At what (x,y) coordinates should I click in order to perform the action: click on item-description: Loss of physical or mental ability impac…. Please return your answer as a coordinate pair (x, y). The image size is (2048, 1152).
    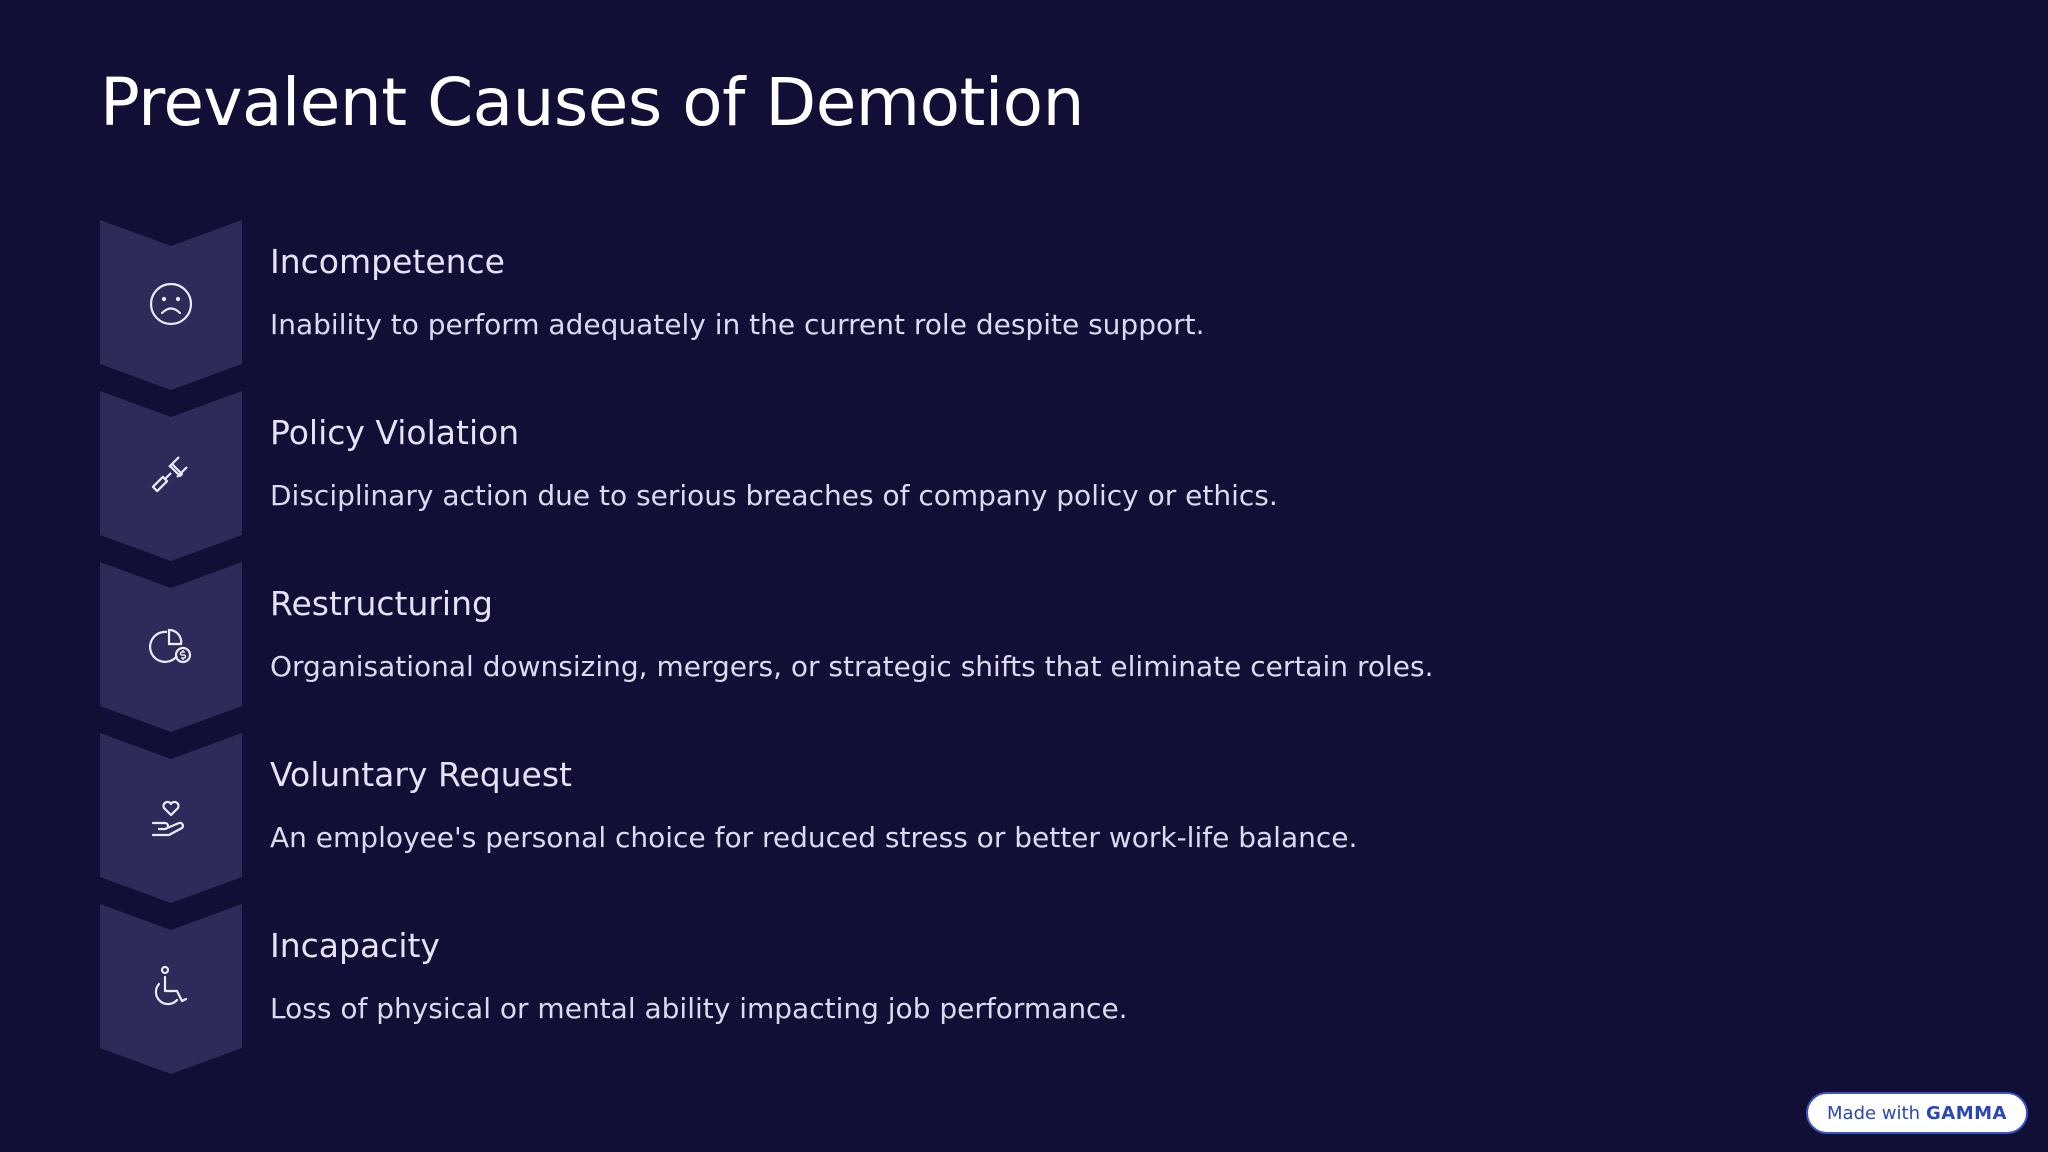
    Looking at the image, I should click on (699, 1008).